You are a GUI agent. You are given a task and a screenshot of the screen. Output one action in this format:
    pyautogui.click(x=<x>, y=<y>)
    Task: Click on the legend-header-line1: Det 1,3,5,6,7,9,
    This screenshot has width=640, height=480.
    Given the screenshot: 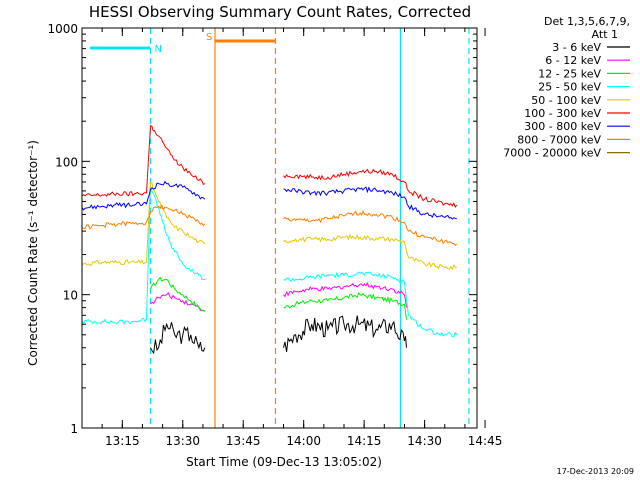 What is the action you would take?
    pyautogui.click(x=587, y=21)
    